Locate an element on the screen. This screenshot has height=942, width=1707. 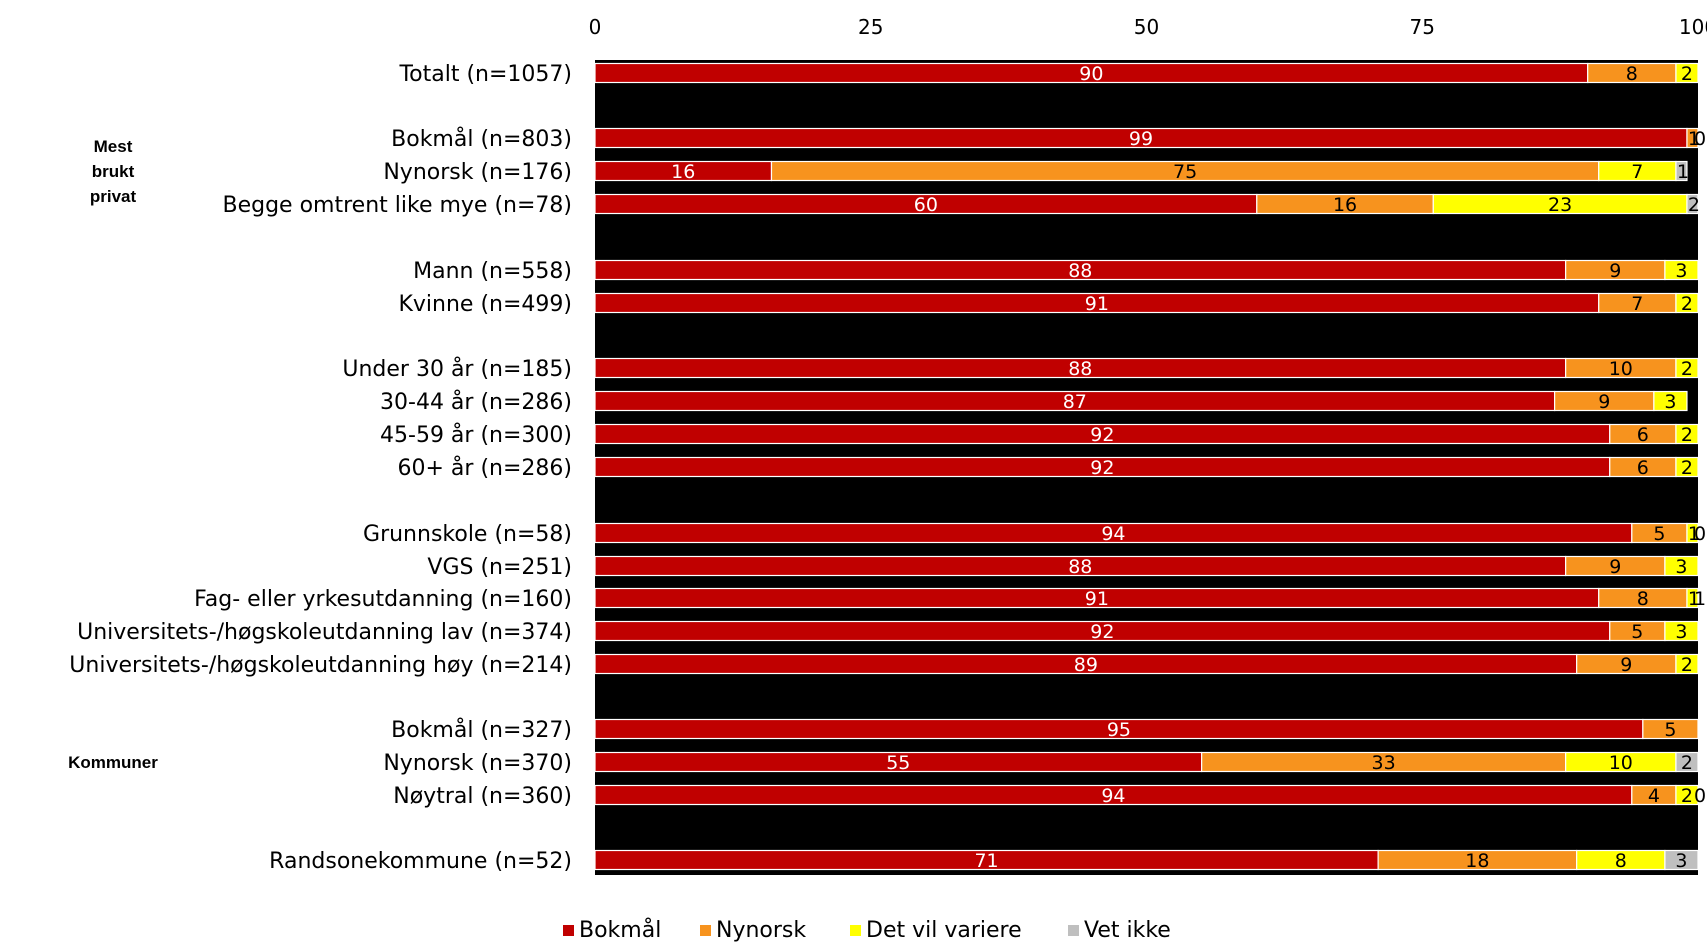
legend-label: Bokmål is located at coordinates (620, 929).